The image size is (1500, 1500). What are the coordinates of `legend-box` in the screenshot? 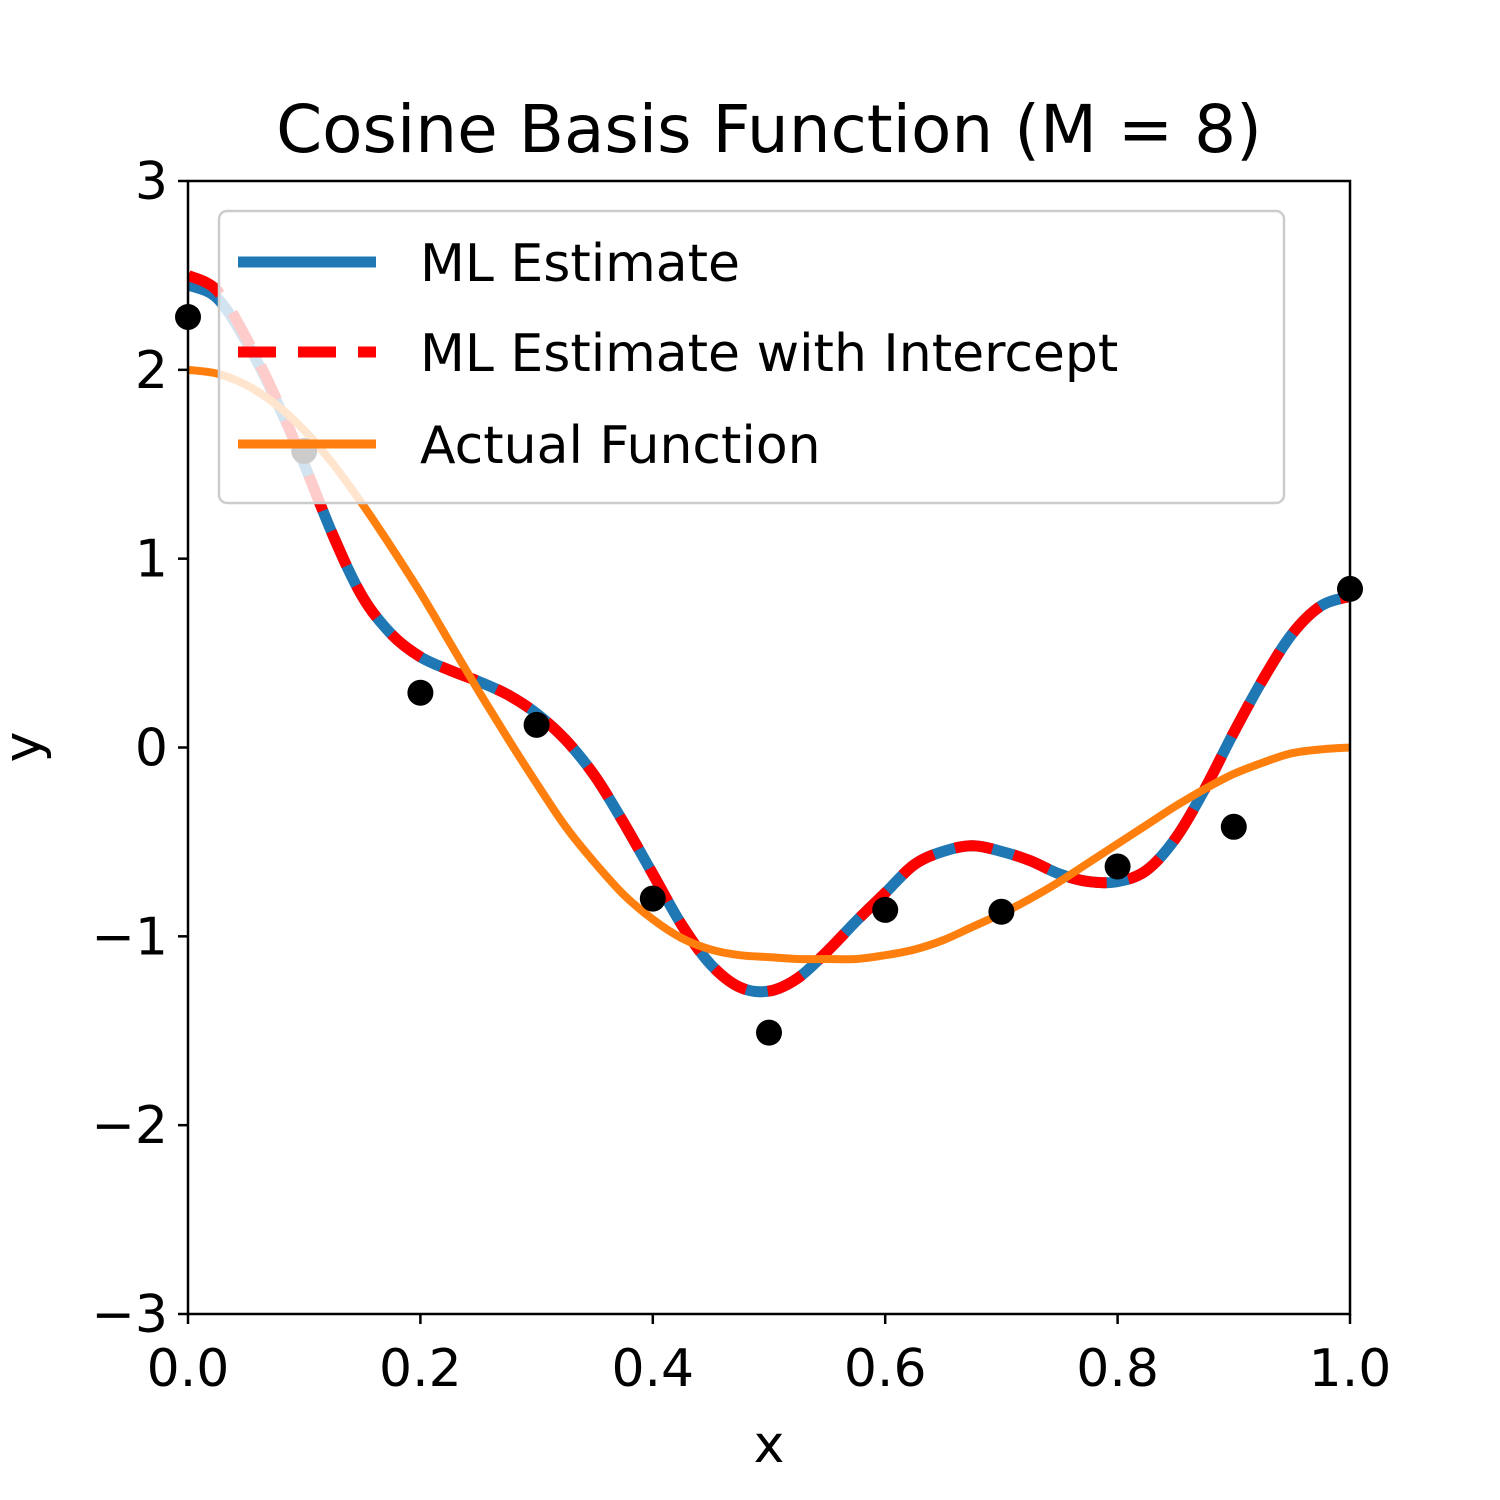 It's located at (751, 357).